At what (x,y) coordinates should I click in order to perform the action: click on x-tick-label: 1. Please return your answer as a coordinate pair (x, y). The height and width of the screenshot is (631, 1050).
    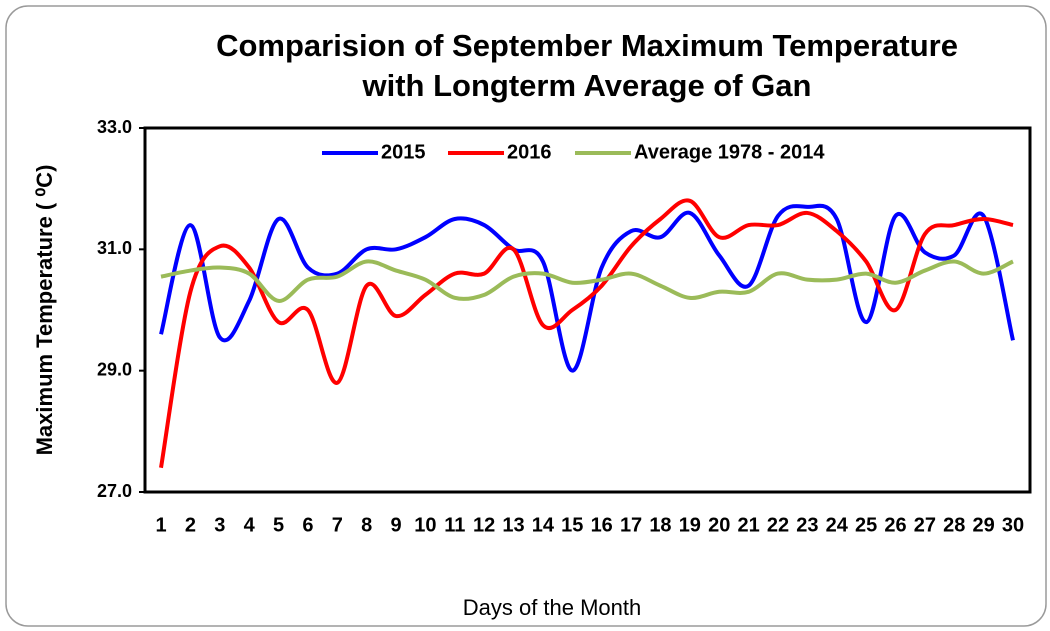
    Looking at the image, I should click on (160, 525).